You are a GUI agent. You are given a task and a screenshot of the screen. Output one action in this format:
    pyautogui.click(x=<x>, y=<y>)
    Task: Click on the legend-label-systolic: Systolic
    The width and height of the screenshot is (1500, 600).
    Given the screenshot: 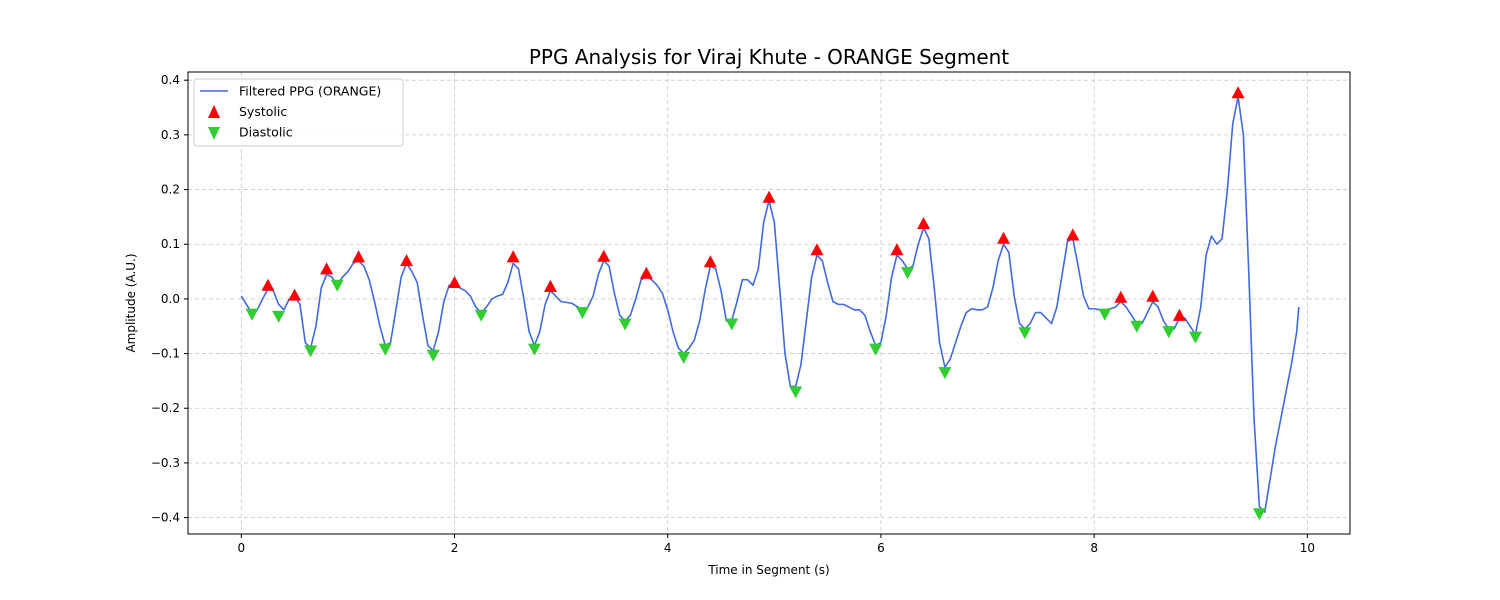 What is the action you would take?
    pyautogui.click(x=263, y=111)
    